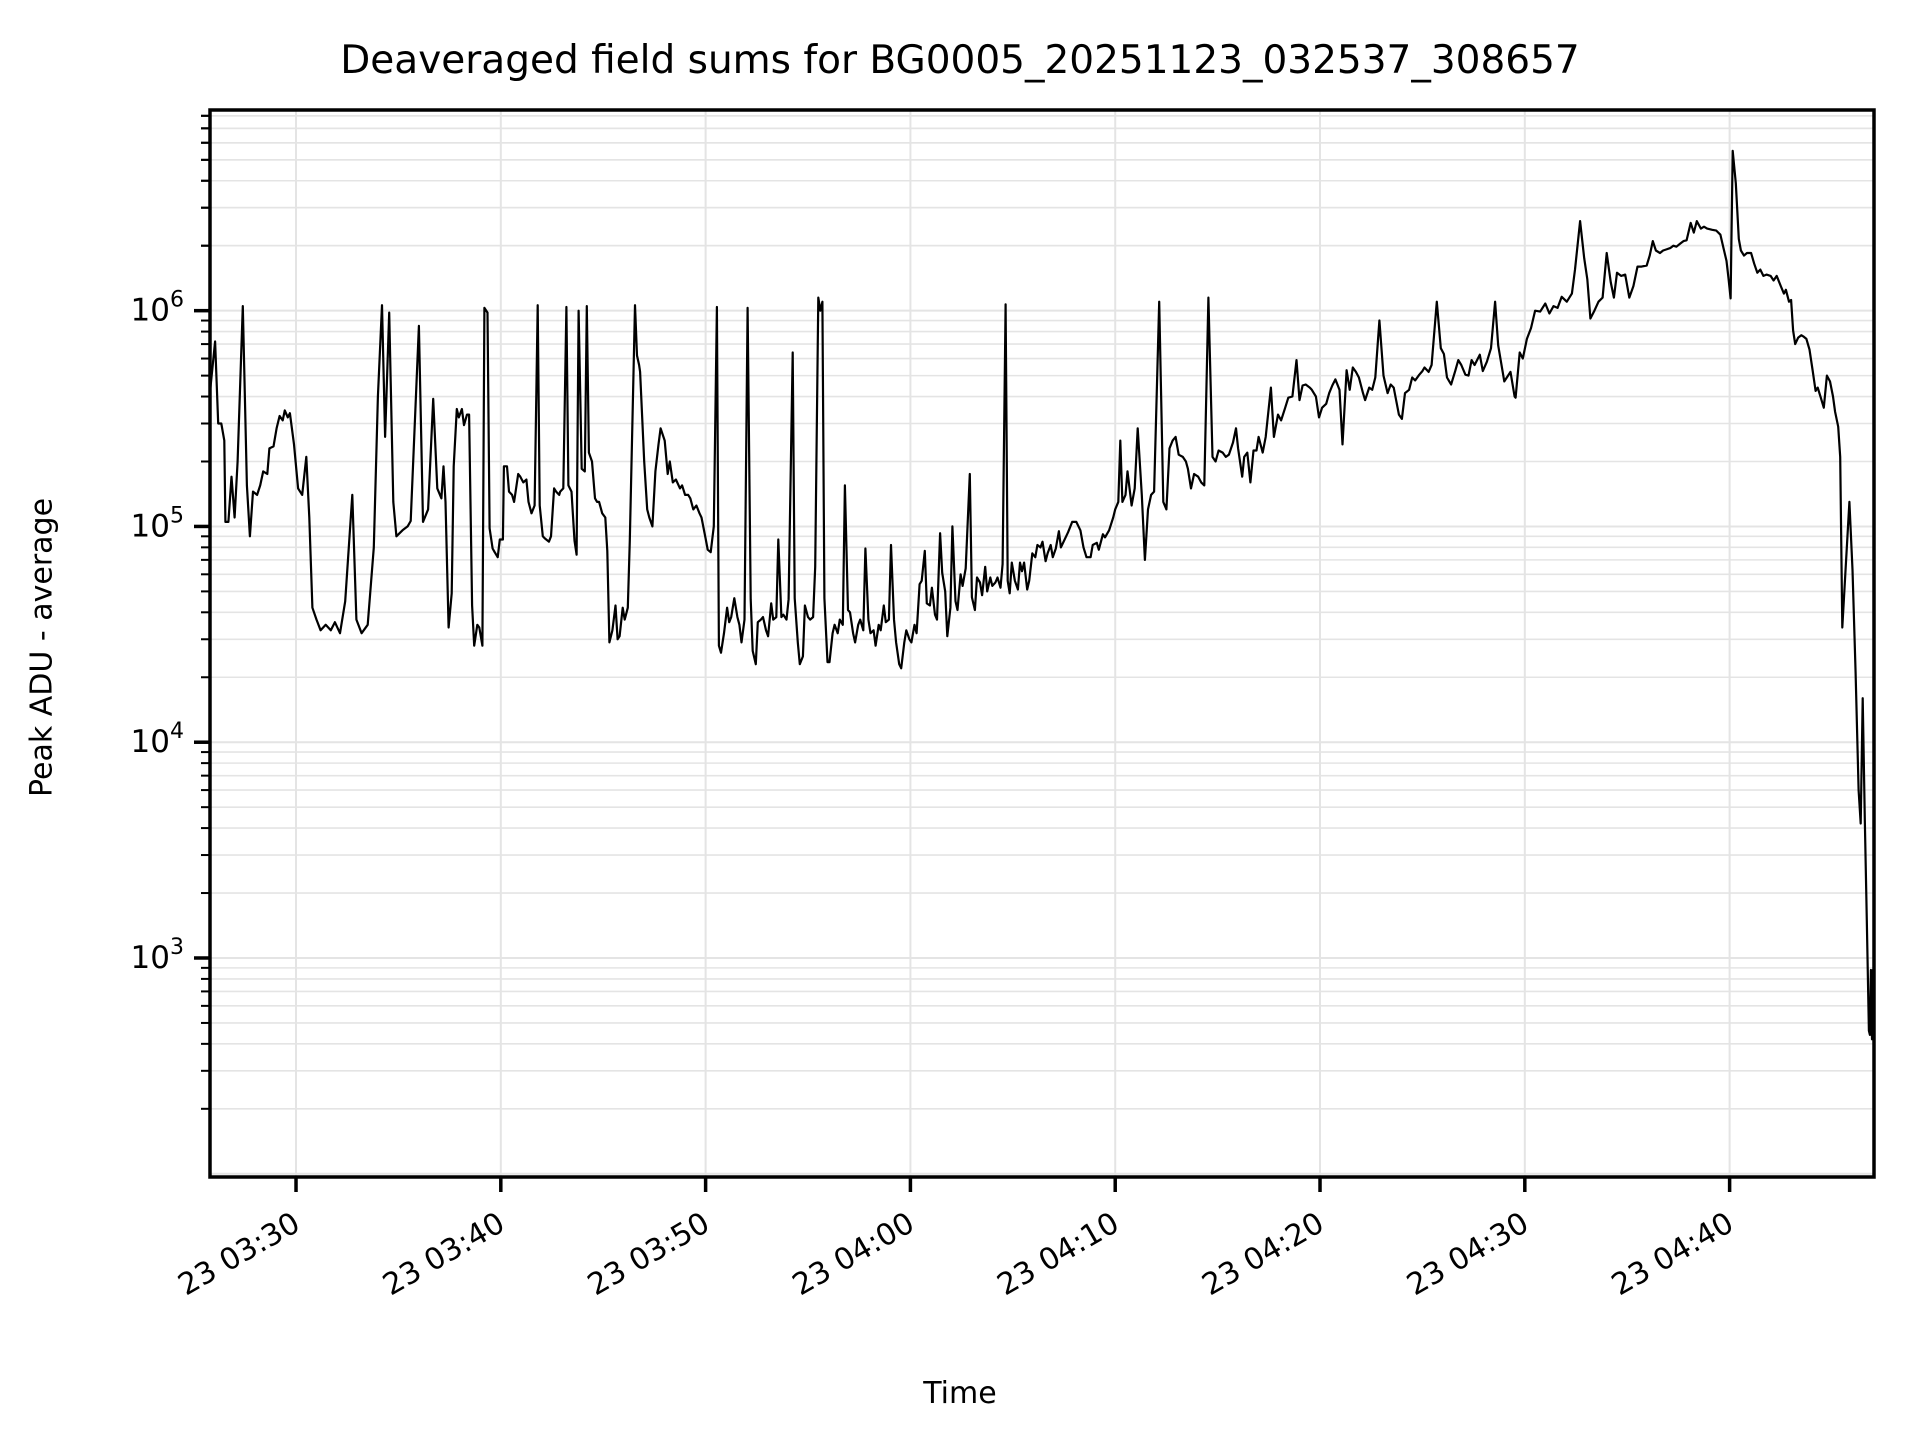 This screenshot has height=1440, width=1920. Describe the element at coordinates (1673, 1254) in the screenshot. I see `x-tick-label: 23 04:40` at that location.